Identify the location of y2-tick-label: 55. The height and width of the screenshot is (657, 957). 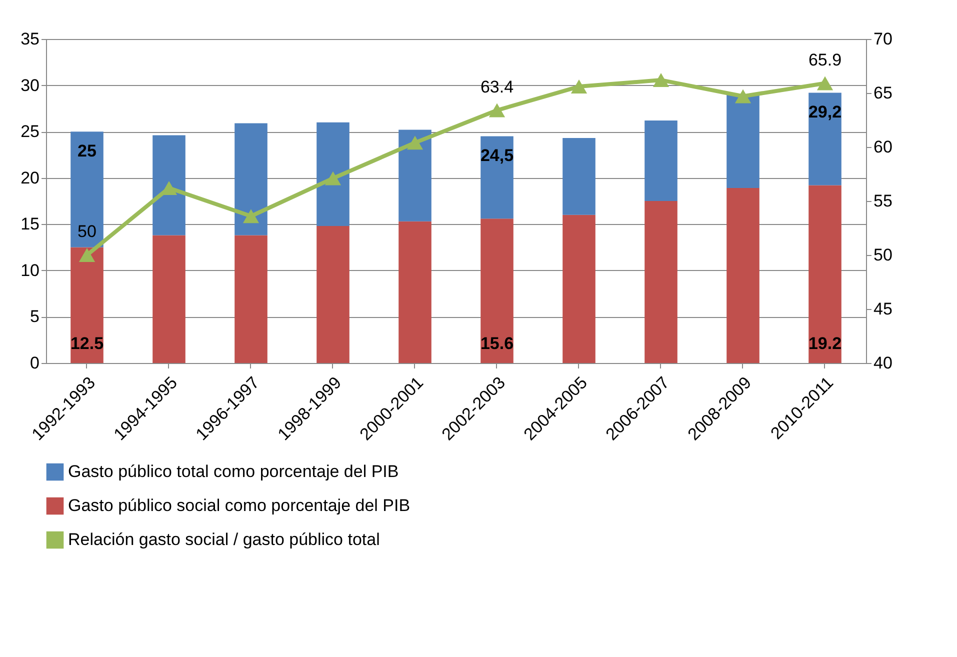
(883, 201).